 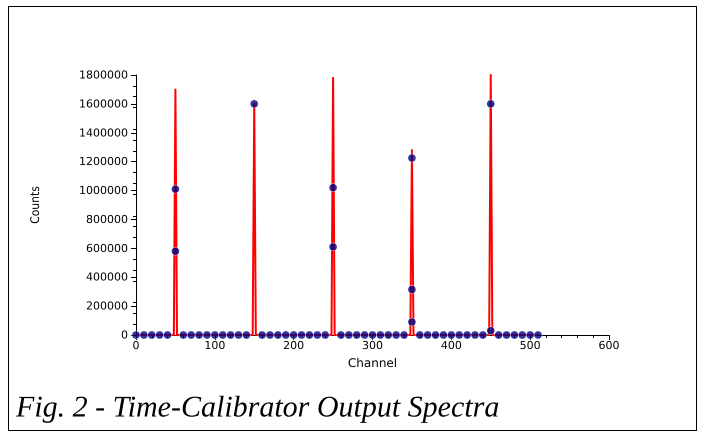 What do you see at coordinates (103, 75) in the screenshot?
I see `y-tick-label: 1800000` at bounding box center [103, 75].